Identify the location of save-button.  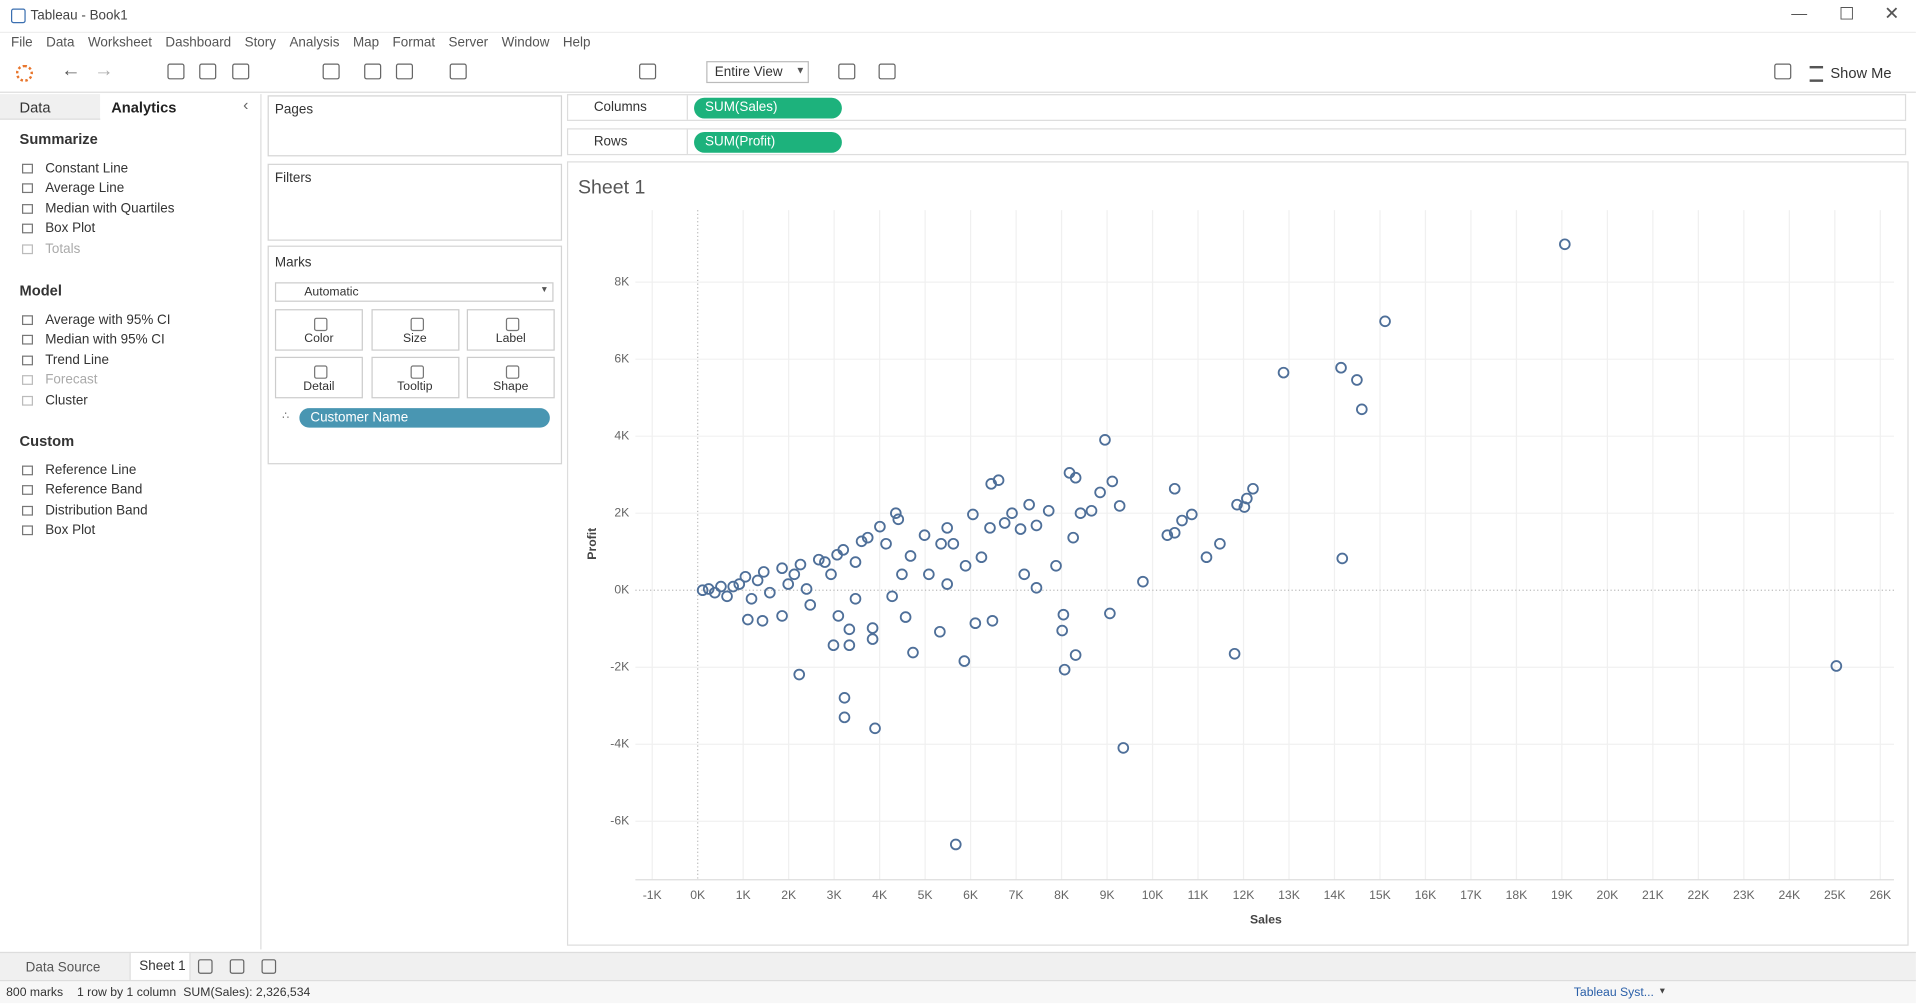
(176, 71).